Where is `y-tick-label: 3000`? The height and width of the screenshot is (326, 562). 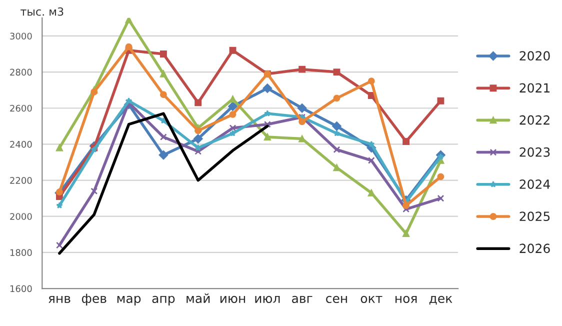 y-tick-label: 3000 is located at coordinates (21, 36).